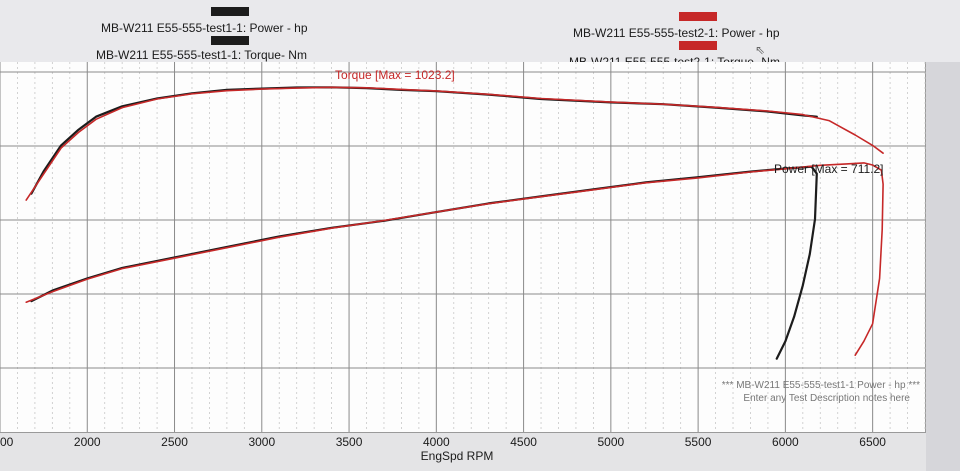  What do you see at coordinates (829, 169) in the screenshot?
I see `power-max-label: Power [Max = 711.2]` at bounding box center [829, 169].